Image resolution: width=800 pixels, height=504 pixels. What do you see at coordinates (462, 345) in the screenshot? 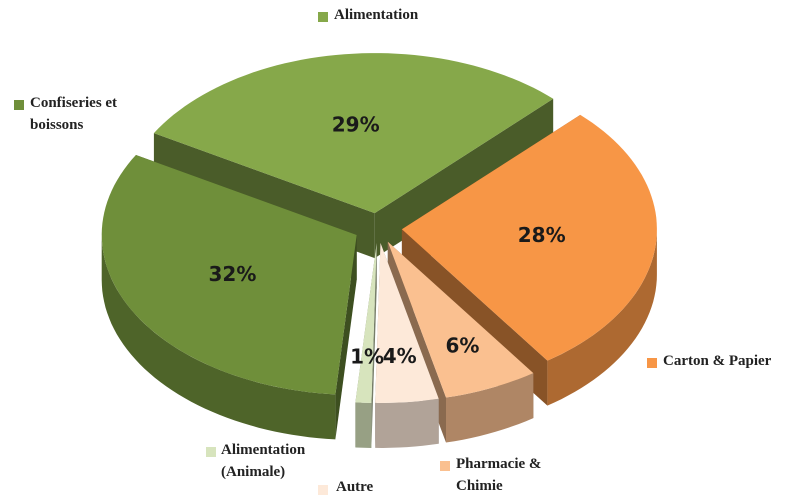
I see `data-label: 6%` at bounding box center [462, 345].